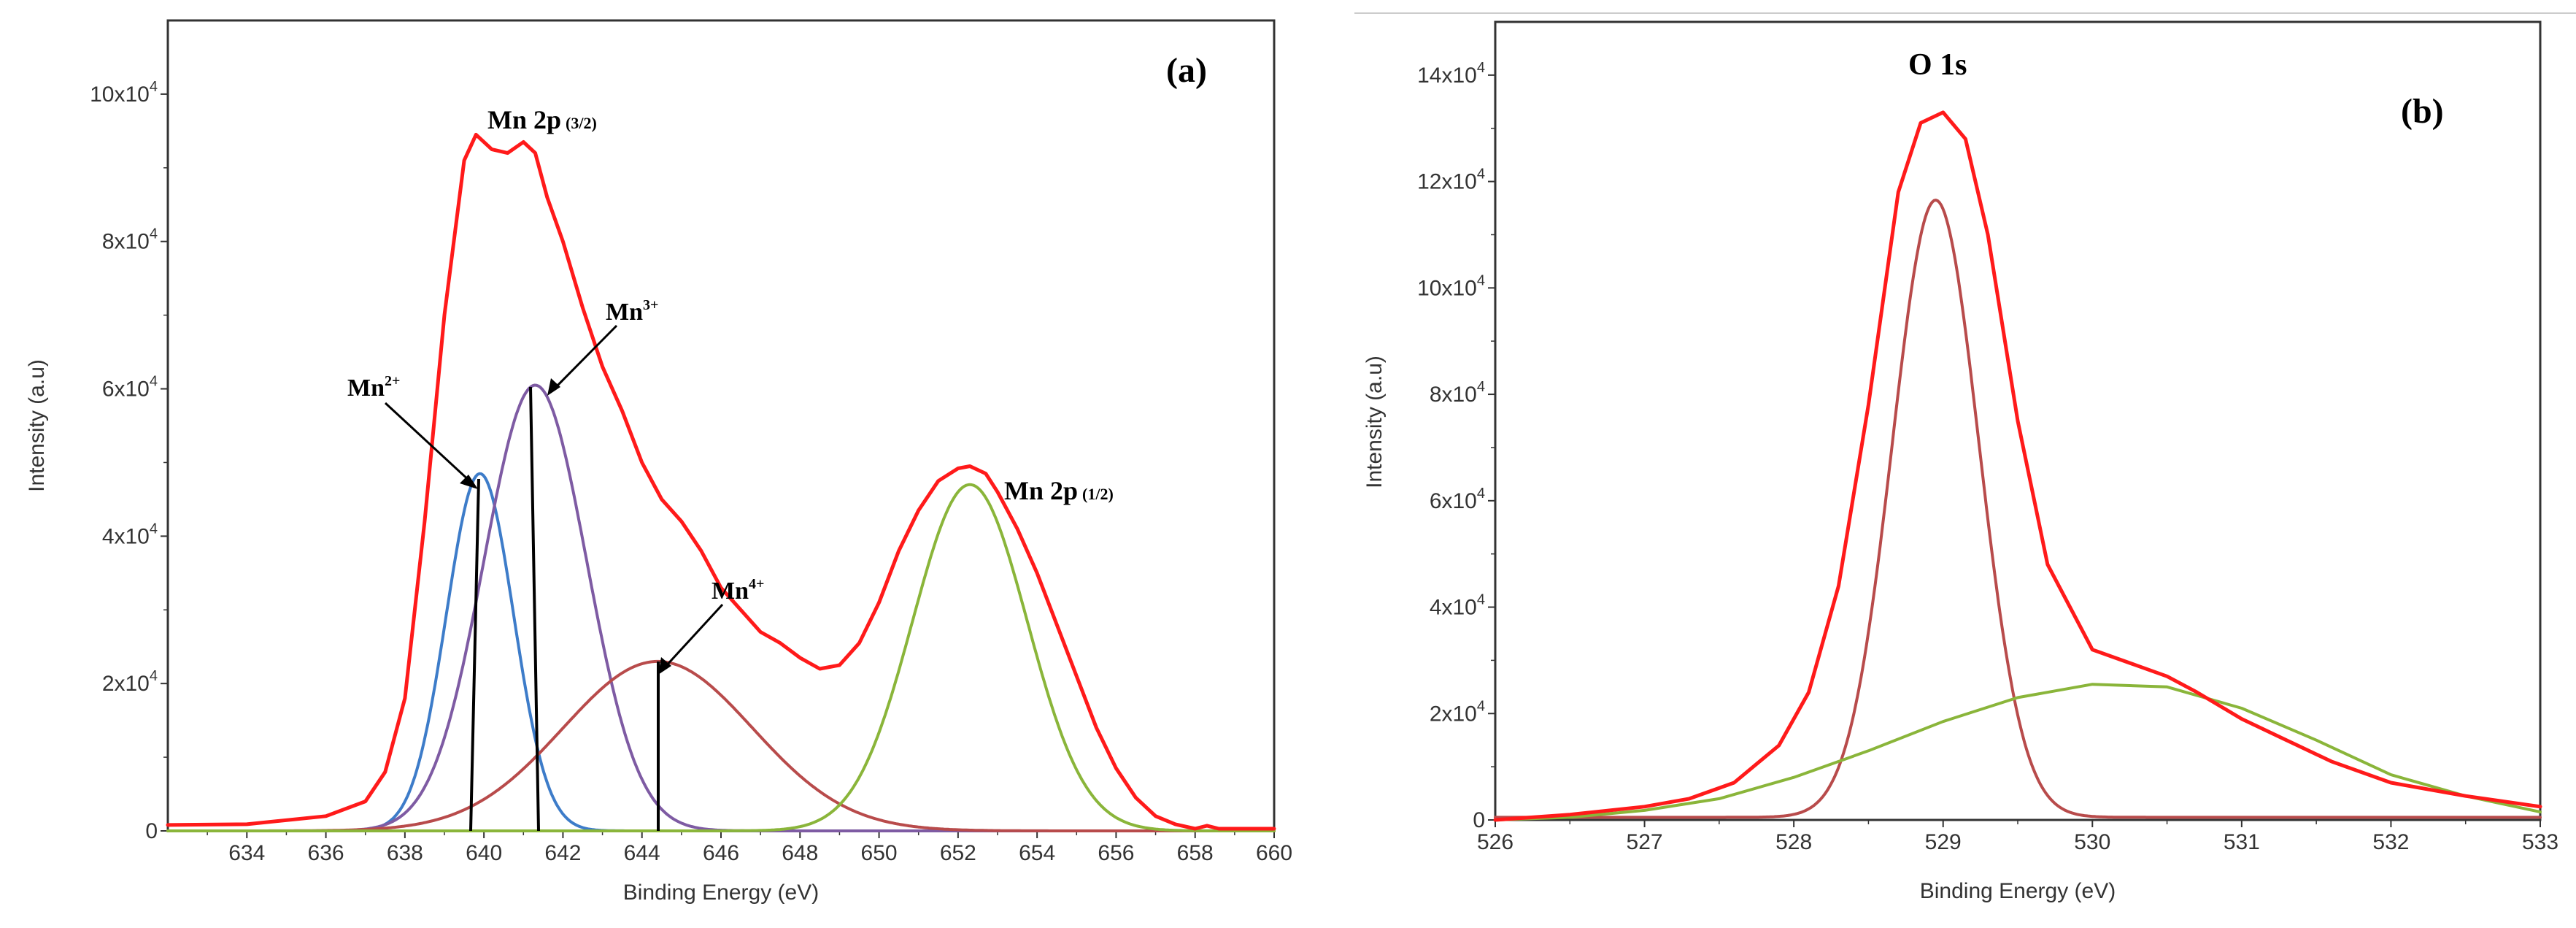 The height and width of the screenshot is (928, 2576). Describe the element at coordinates (326, 853) in the screenshot. I see `chart-a-x-tick-label: 636` at that location.